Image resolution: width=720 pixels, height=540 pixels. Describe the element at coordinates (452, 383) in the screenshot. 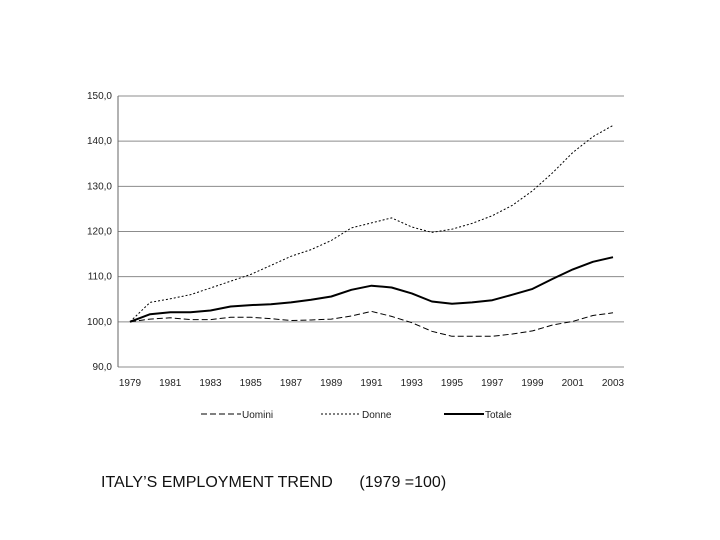

I see `x-tick-label: 1995` at that location.